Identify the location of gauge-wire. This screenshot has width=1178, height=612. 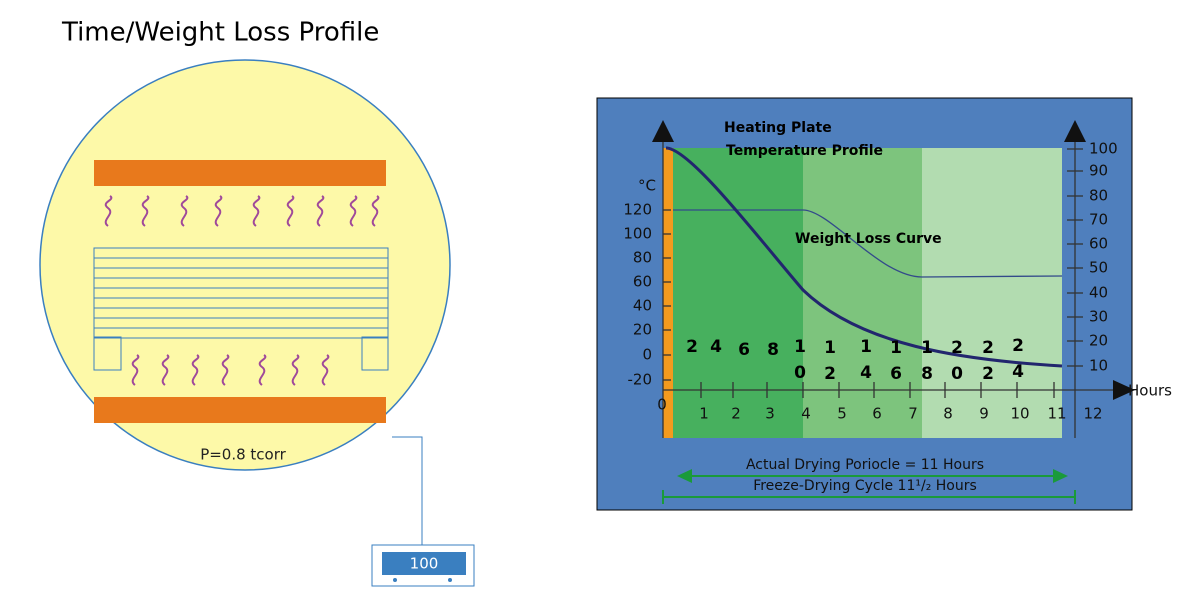
(407, 490).